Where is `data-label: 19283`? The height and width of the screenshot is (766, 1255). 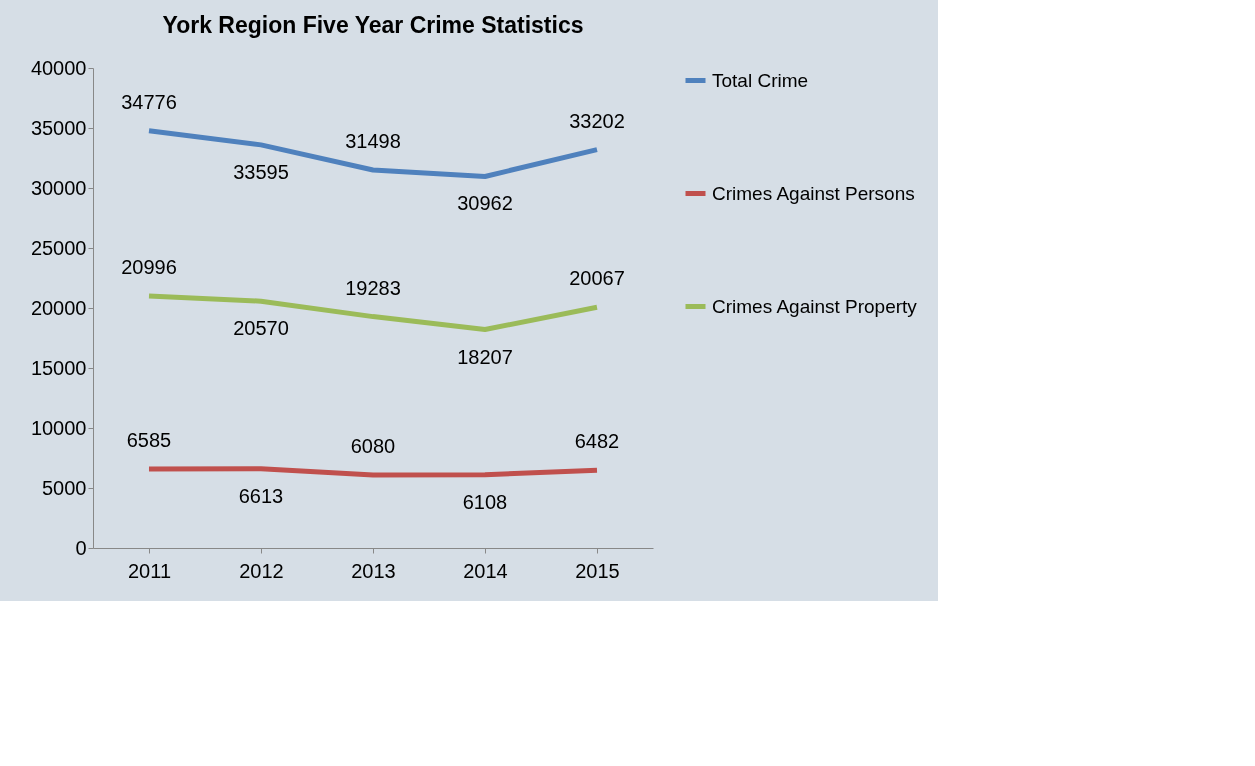 data-label: 19283 is located at coordinates (373, 287).